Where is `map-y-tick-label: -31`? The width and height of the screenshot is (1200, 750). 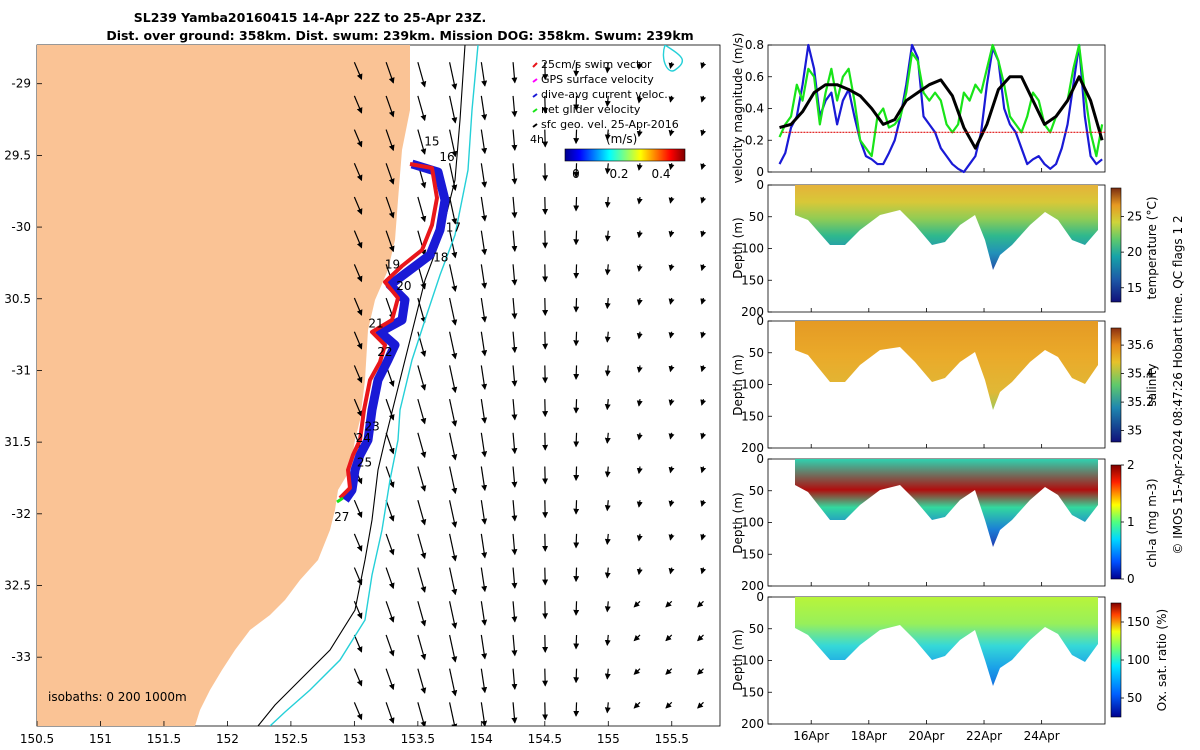
map-y-tick-label: -31 is located at coordinates (21, 370).